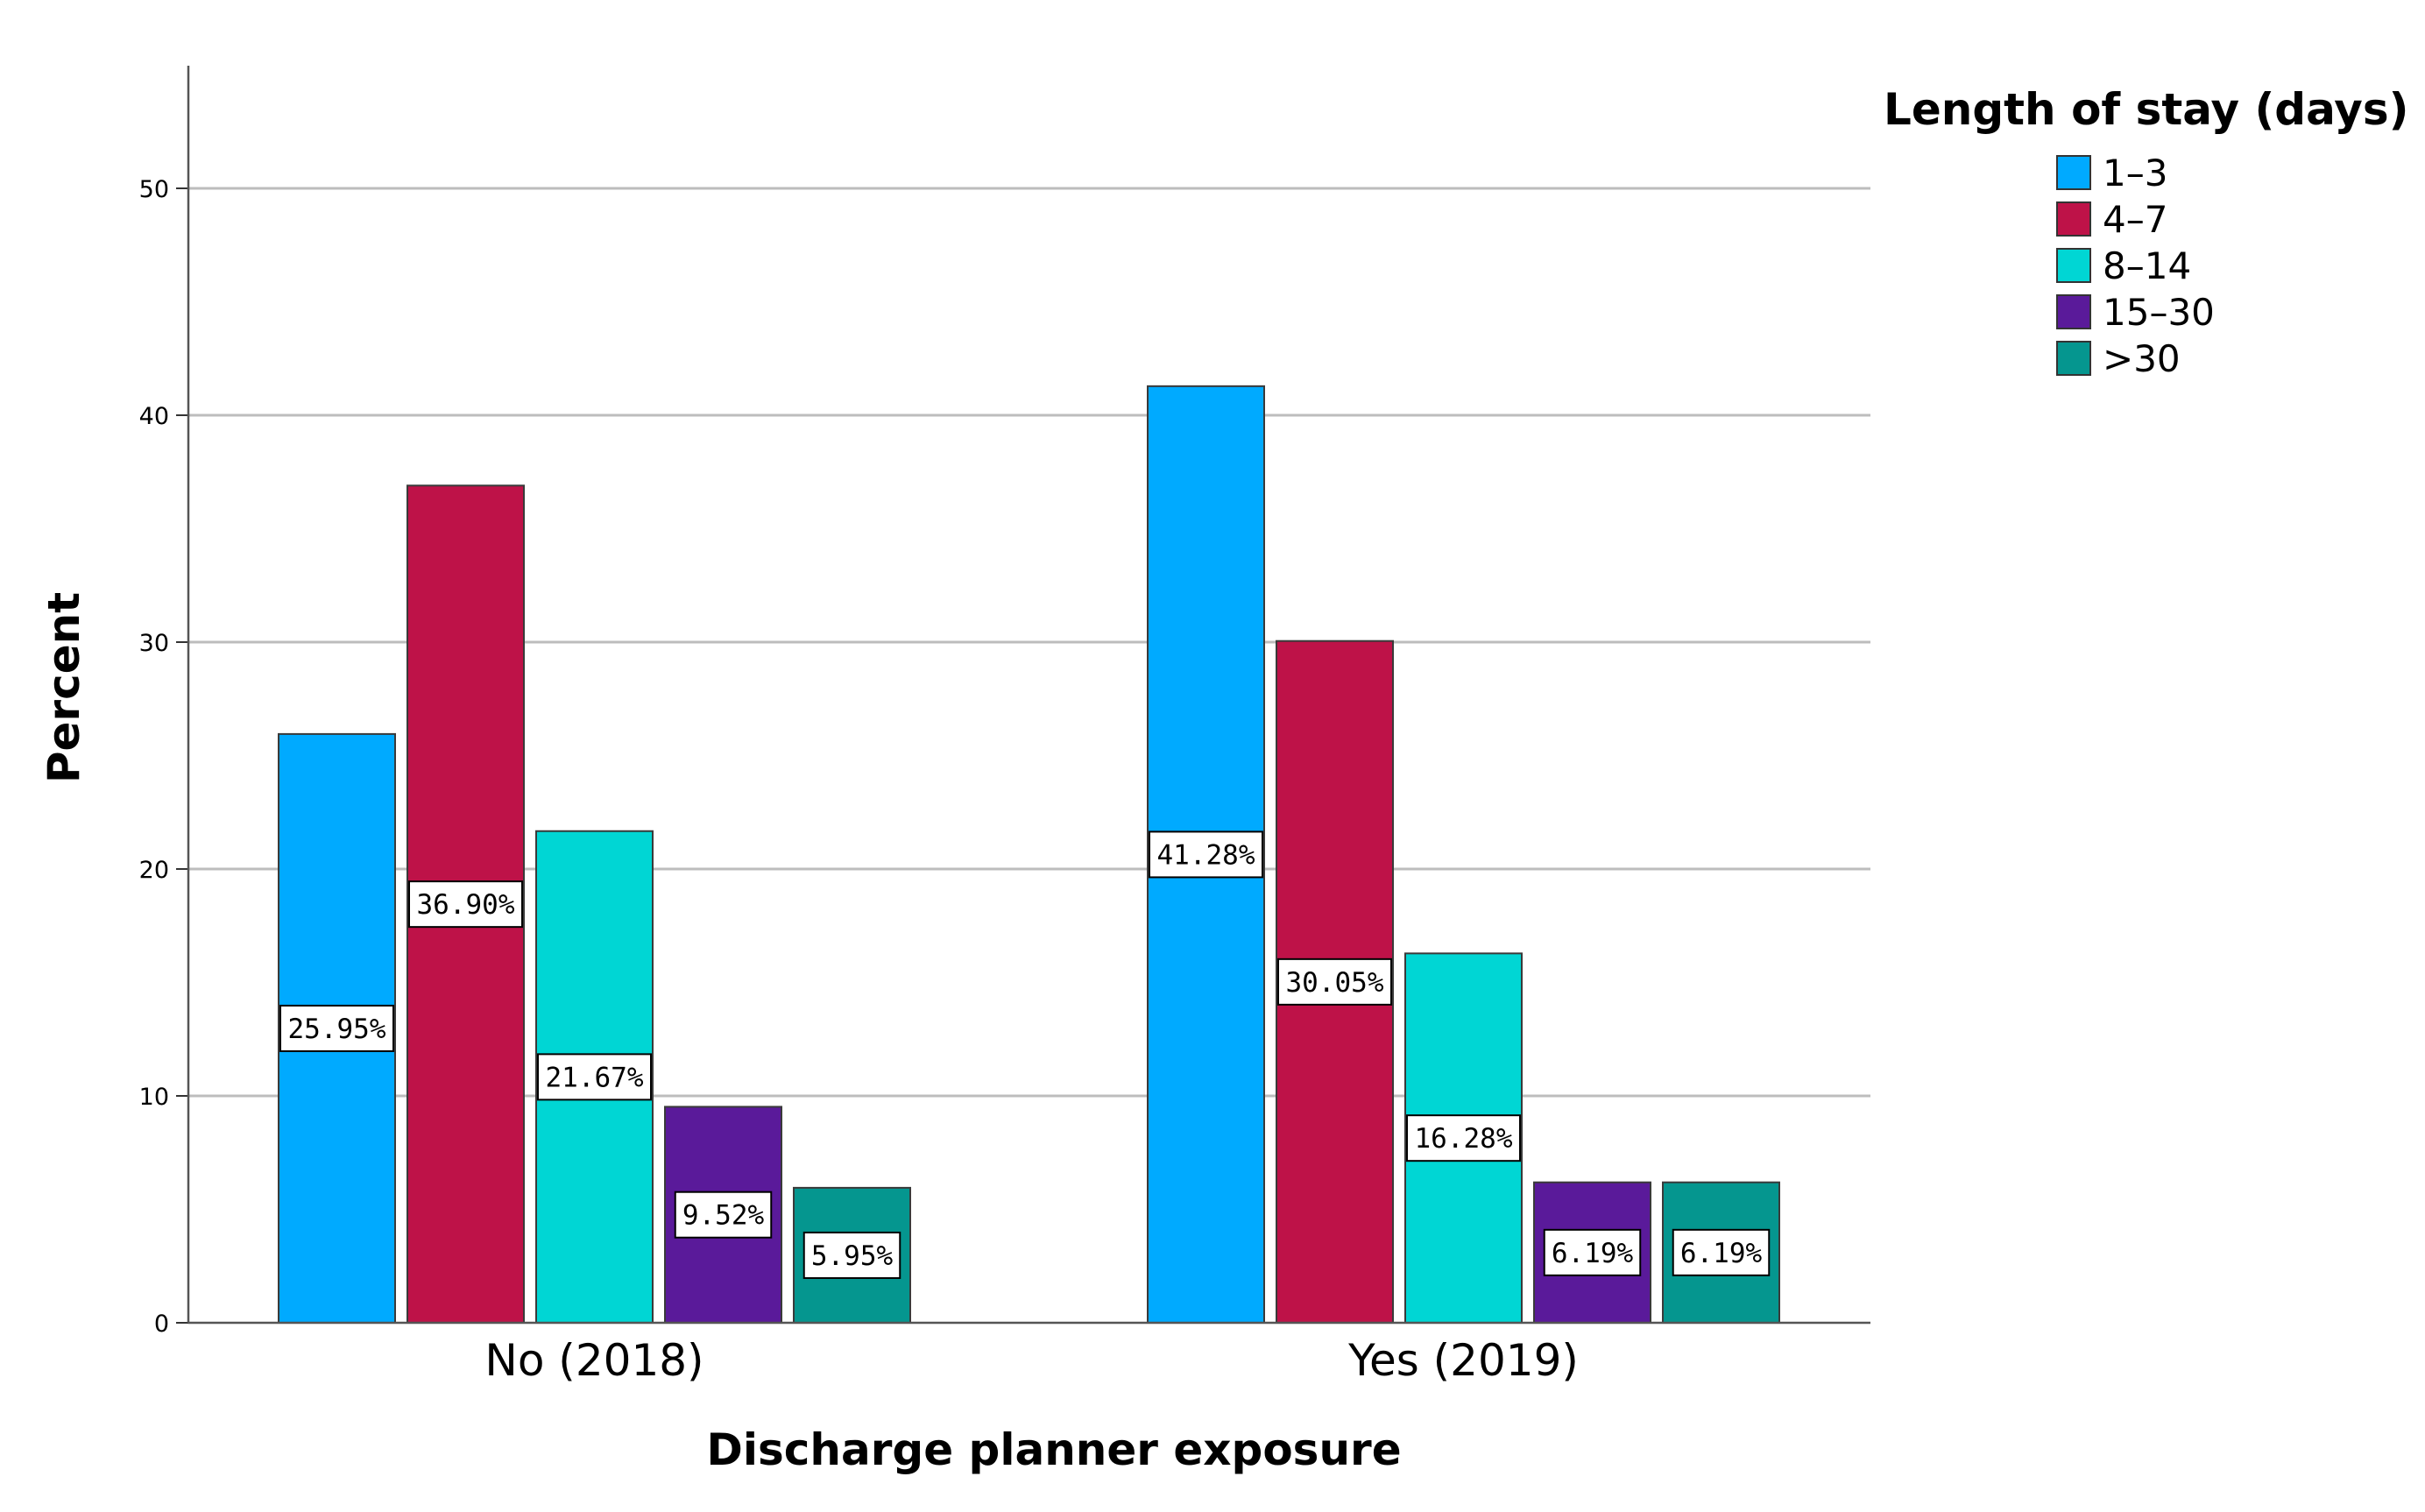  Describe the element at coordinates (154, 417) in the screenshot. I see `y-tick-label: 40` at that location.